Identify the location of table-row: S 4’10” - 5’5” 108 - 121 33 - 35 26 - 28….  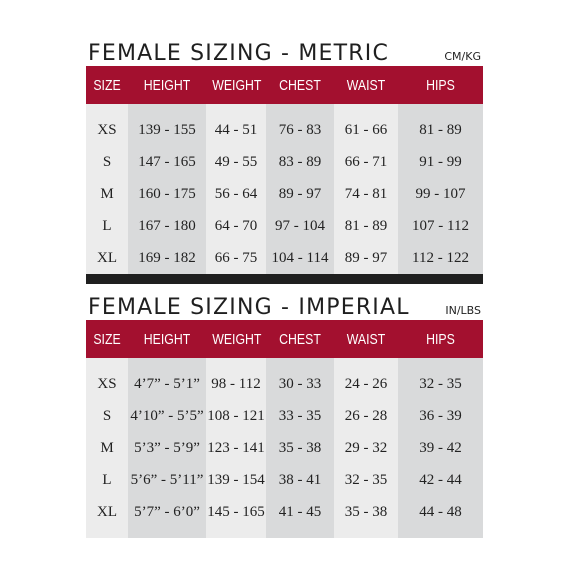
(284, 416).